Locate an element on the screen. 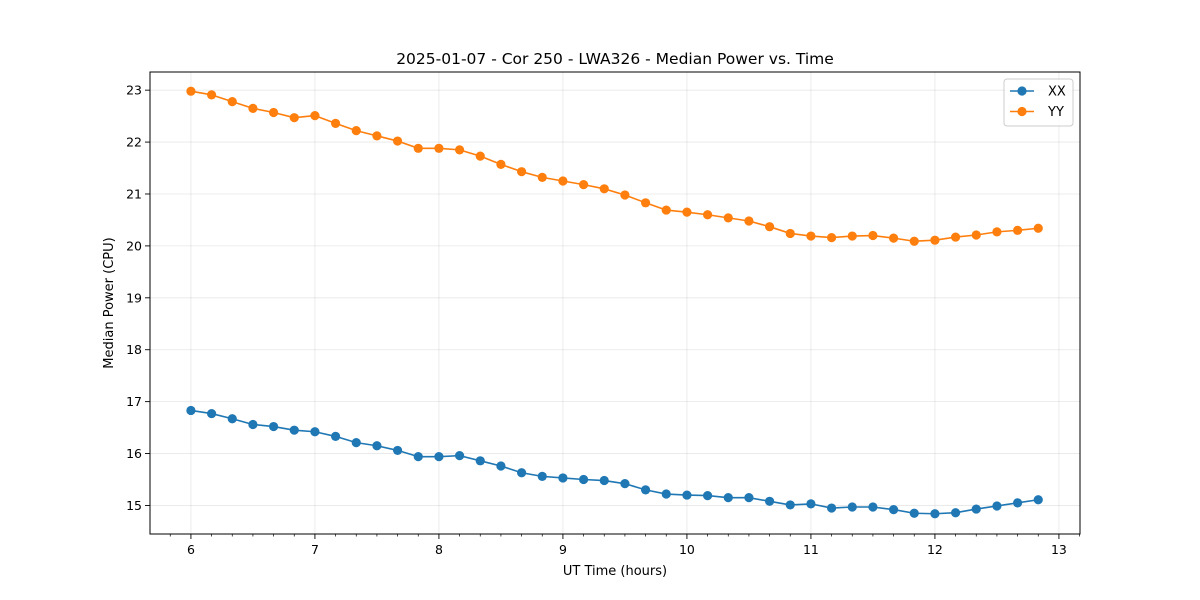  series-line-xx is located at coordinates (614, 462).